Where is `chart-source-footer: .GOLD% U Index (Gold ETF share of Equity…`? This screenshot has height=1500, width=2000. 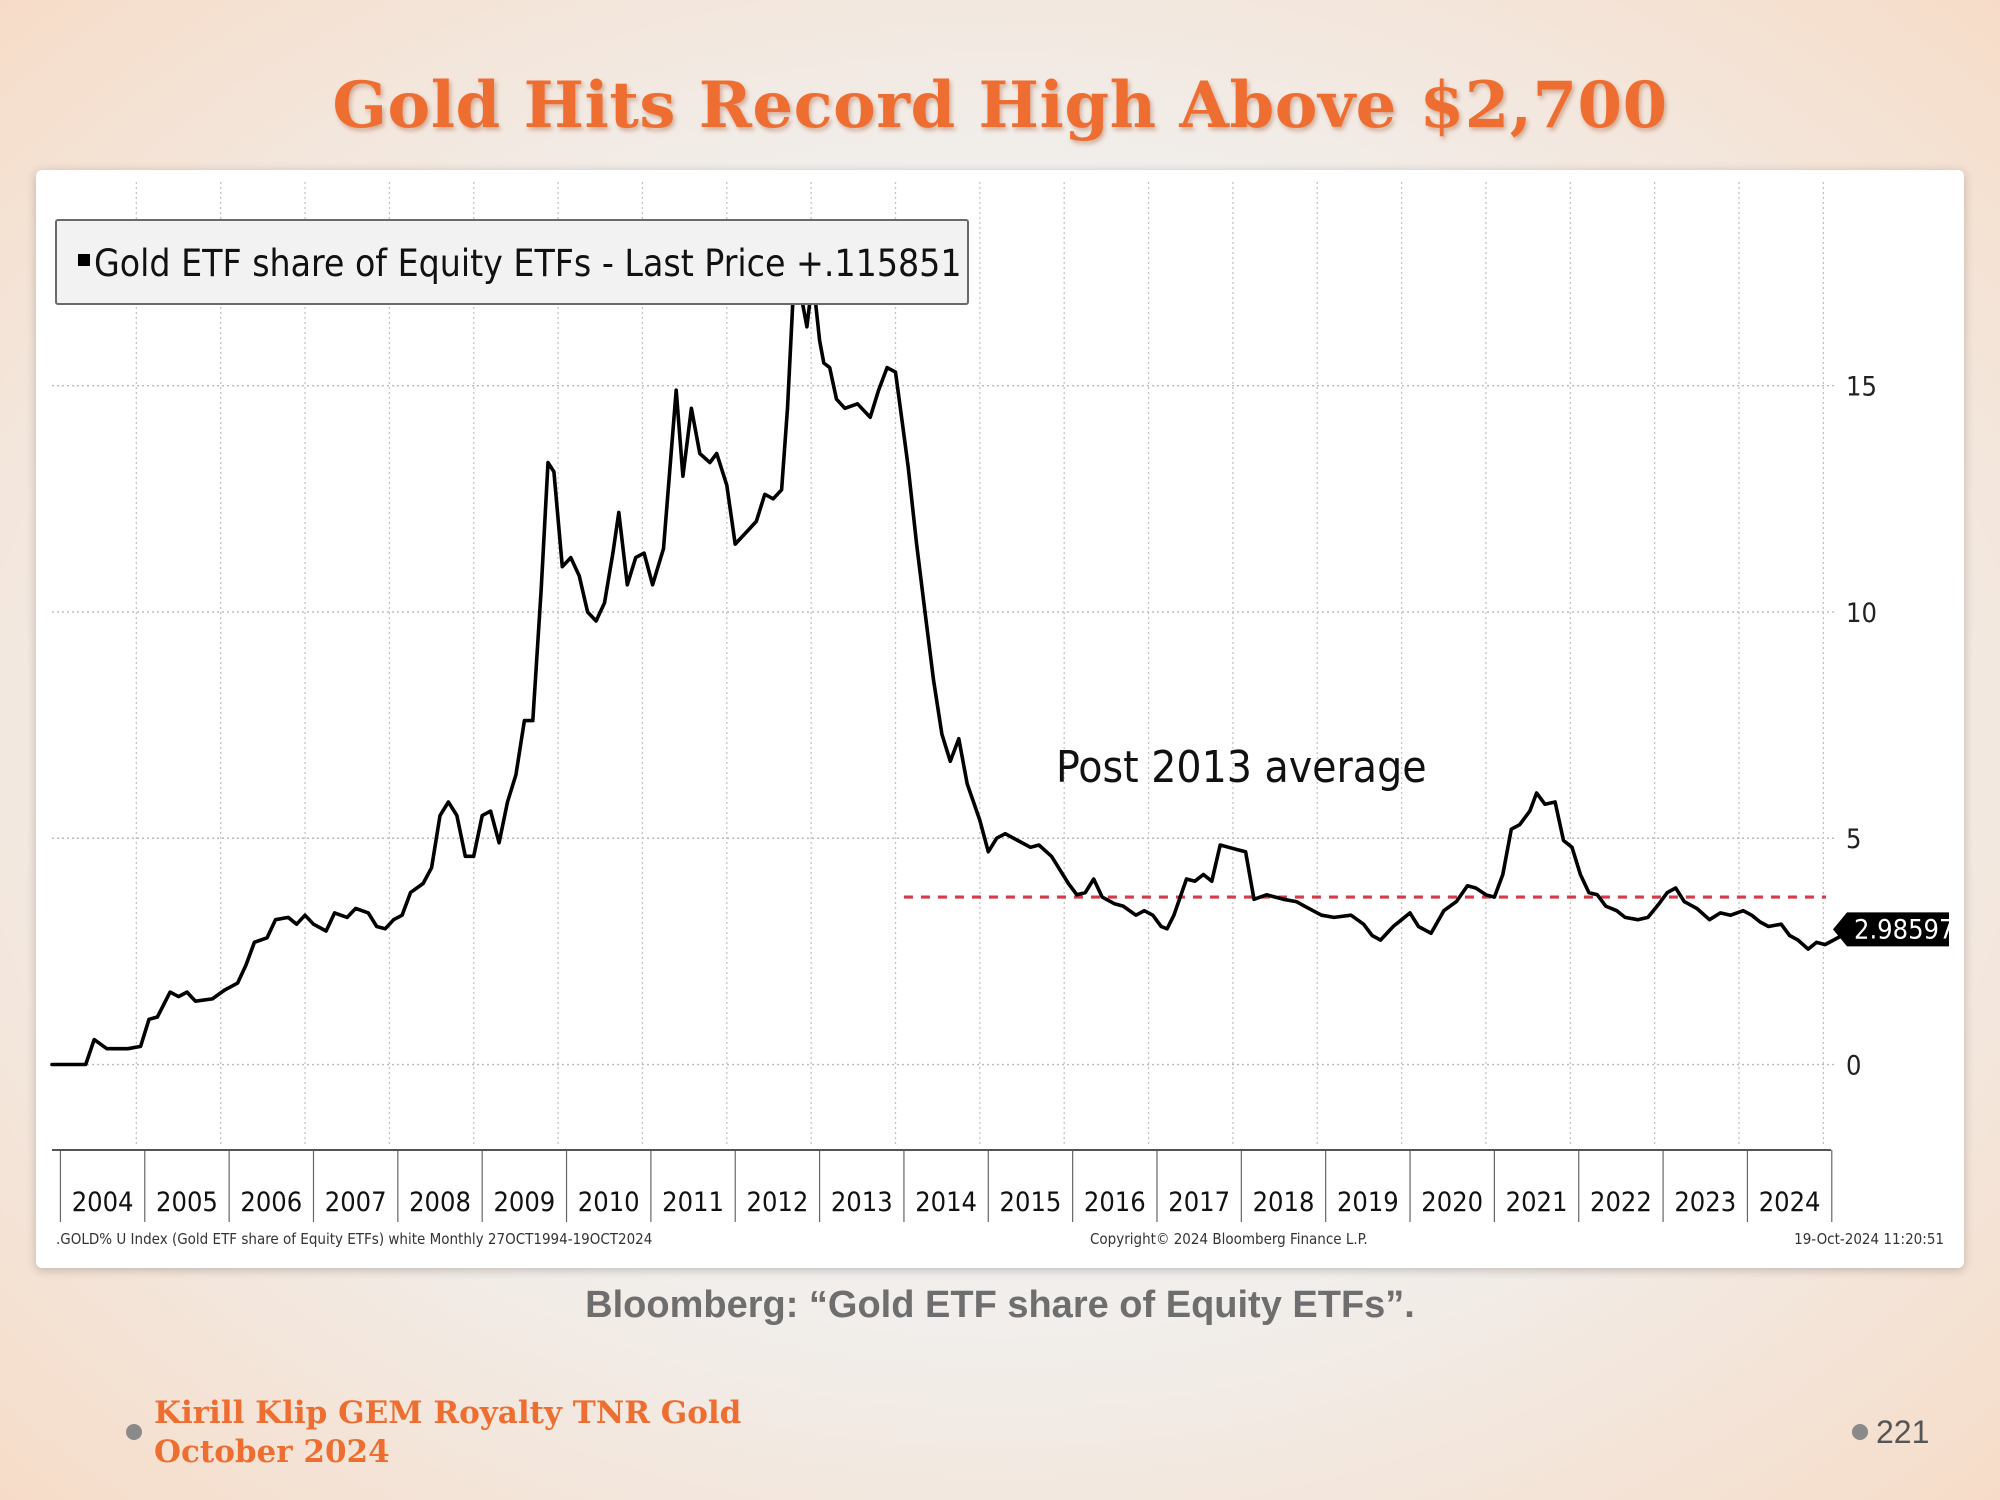
chart-source-footer: .GOLD% U Index (Gold ETF share of Equity… is located at coordinates (354, 1239).